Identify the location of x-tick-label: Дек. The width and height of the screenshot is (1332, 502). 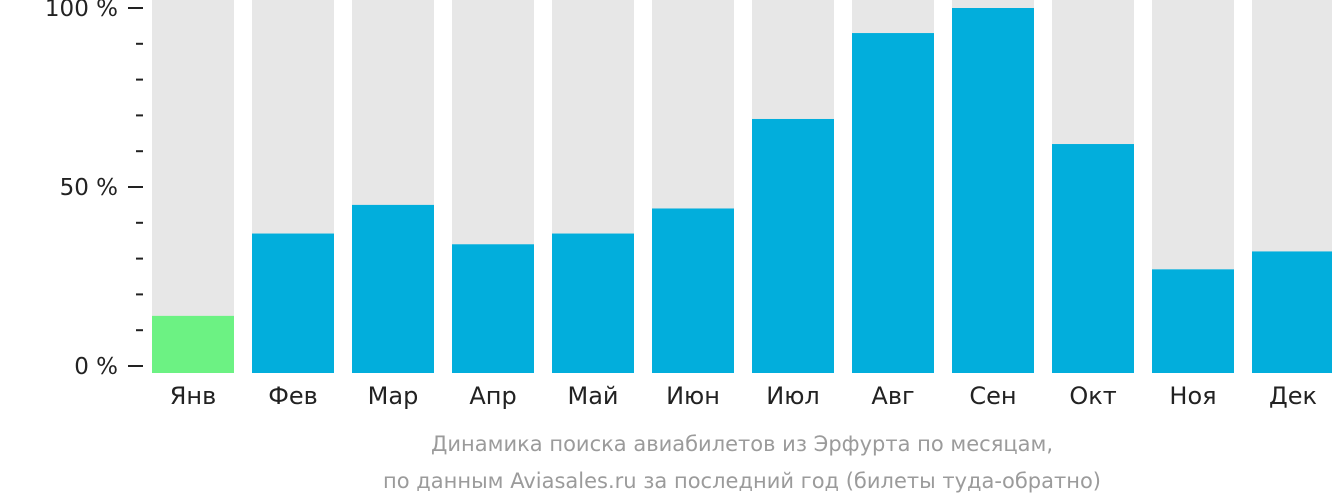
(1293, 396).